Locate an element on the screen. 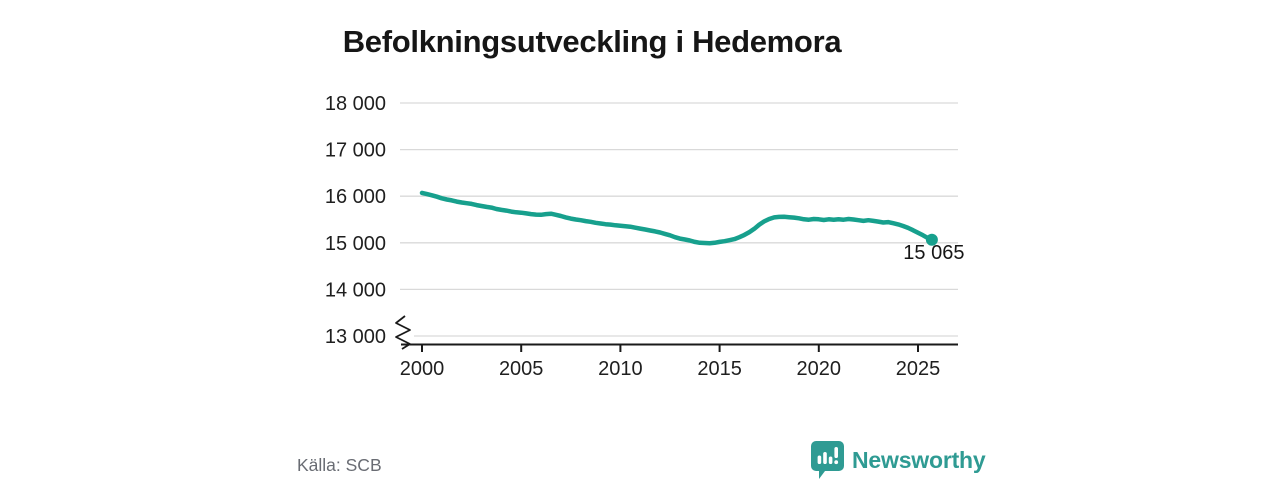 This screenshot has height=480, width=1280. y-axis-tick-label: 15 000 is located at coordinates (355, 244).